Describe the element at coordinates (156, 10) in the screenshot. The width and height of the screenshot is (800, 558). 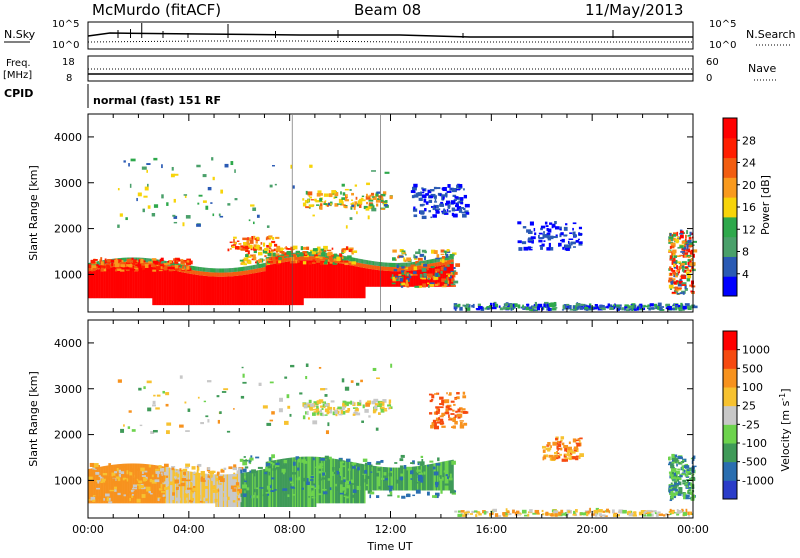
I see `station-title: McMurdo (fitACF)` at that location.